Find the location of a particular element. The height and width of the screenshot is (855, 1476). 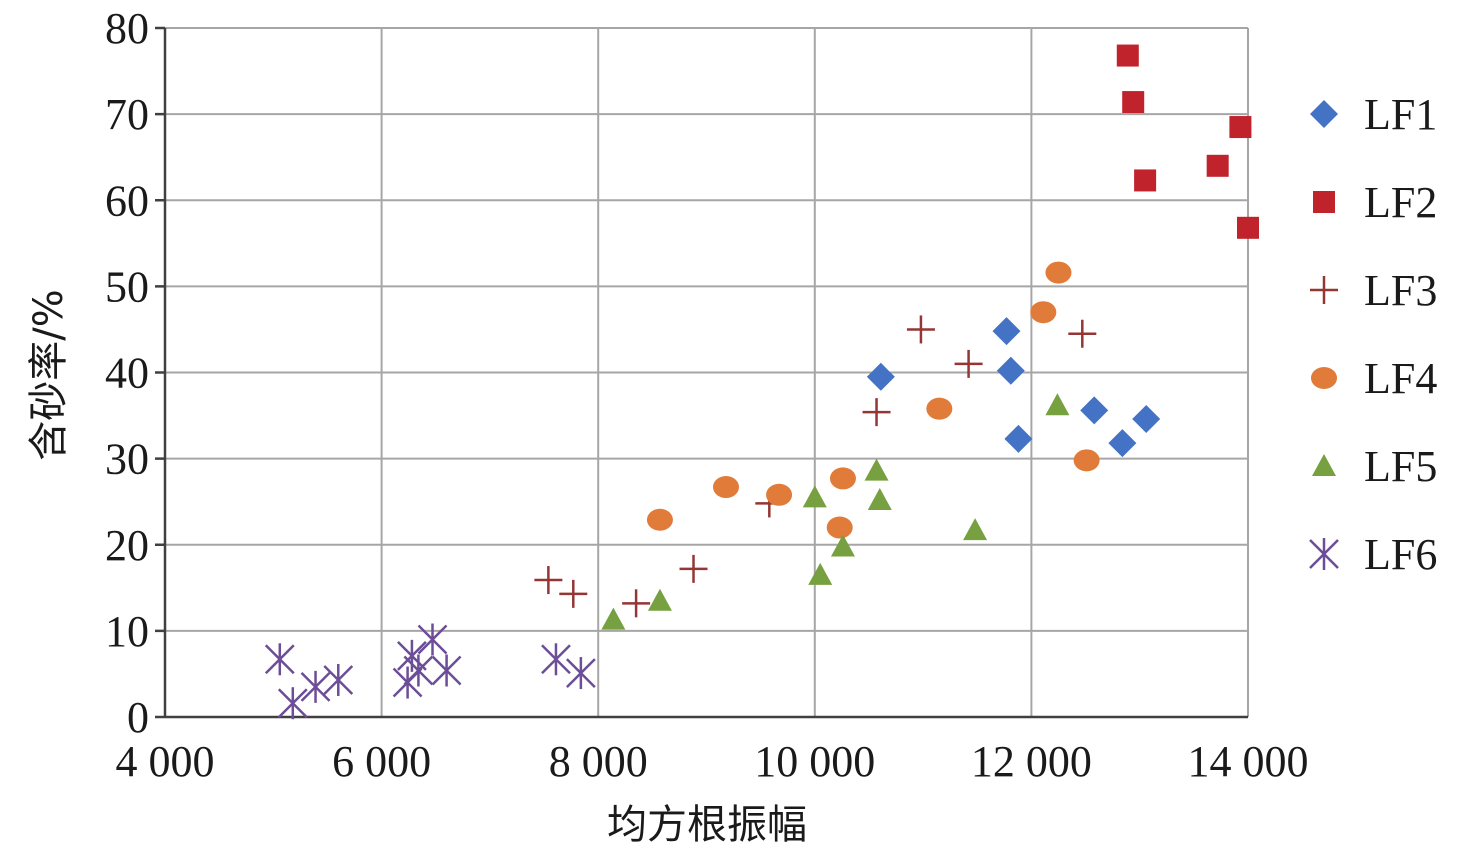

x-tick-label: 12 000 is located at coordinates (1031, 761).